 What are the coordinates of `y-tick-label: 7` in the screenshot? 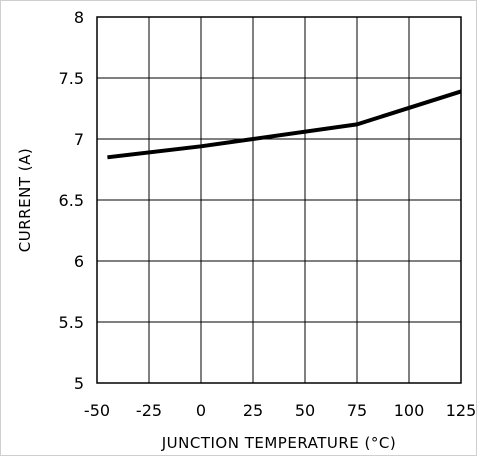 It's located at (79, 139).